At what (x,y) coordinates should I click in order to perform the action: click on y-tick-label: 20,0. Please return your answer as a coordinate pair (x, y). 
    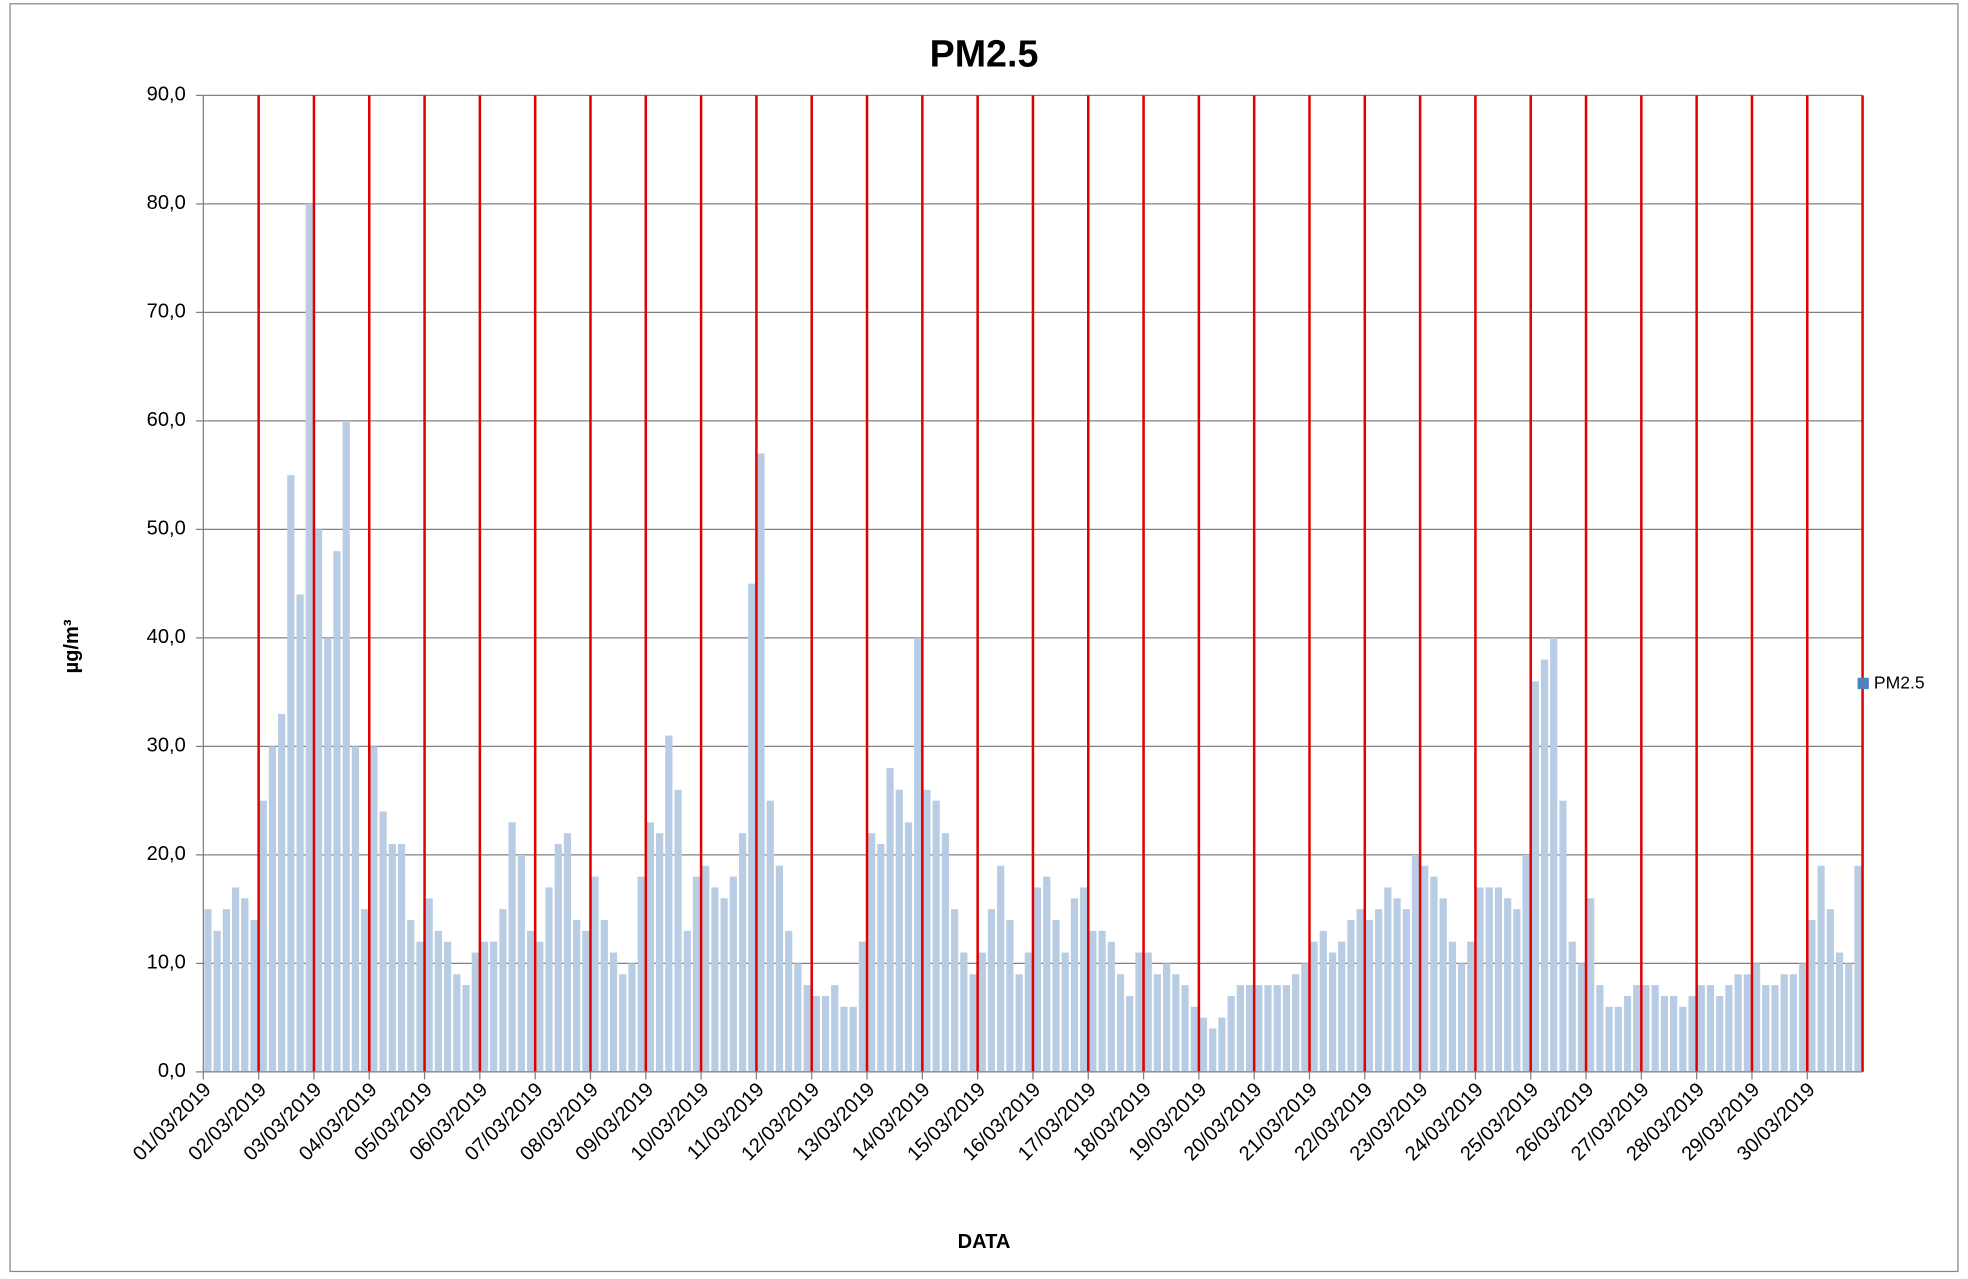
    Looking at the image, I should click on (166, 854).